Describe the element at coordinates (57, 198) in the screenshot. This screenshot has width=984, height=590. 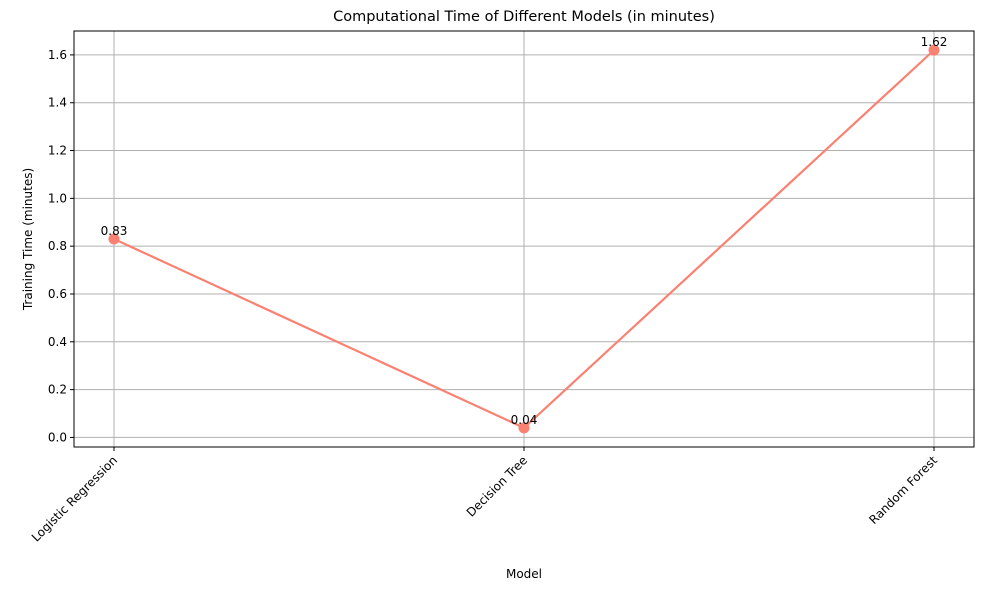
I see `y-tick-label: 1.0` at that location.